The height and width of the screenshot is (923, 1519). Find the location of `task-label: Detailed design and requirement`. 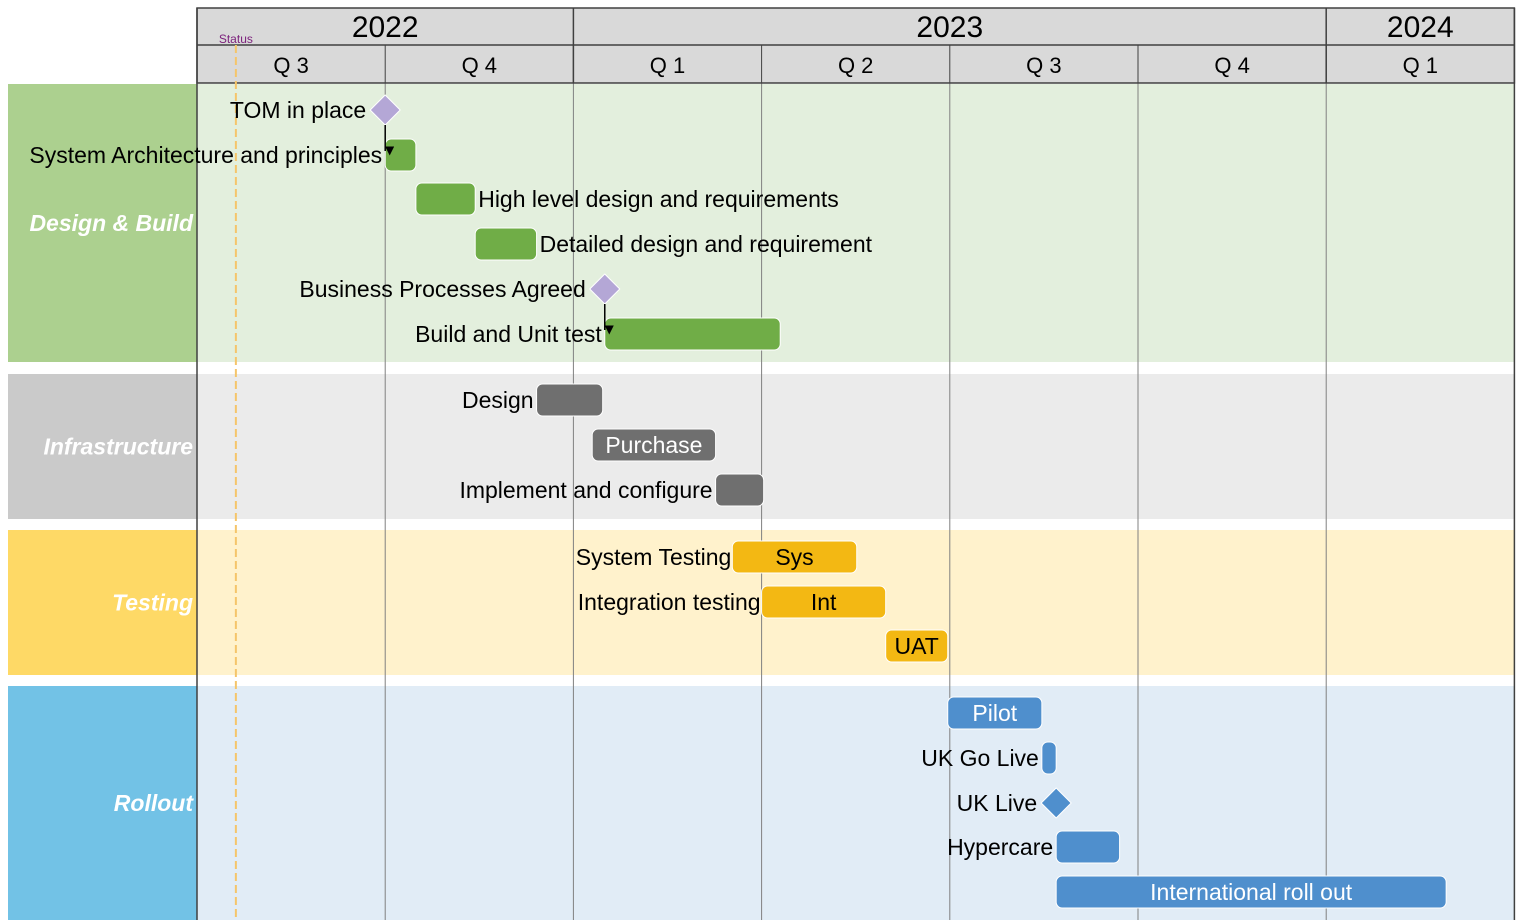

task-label: Detailed design and requirement is located at coordinates (706, 244).